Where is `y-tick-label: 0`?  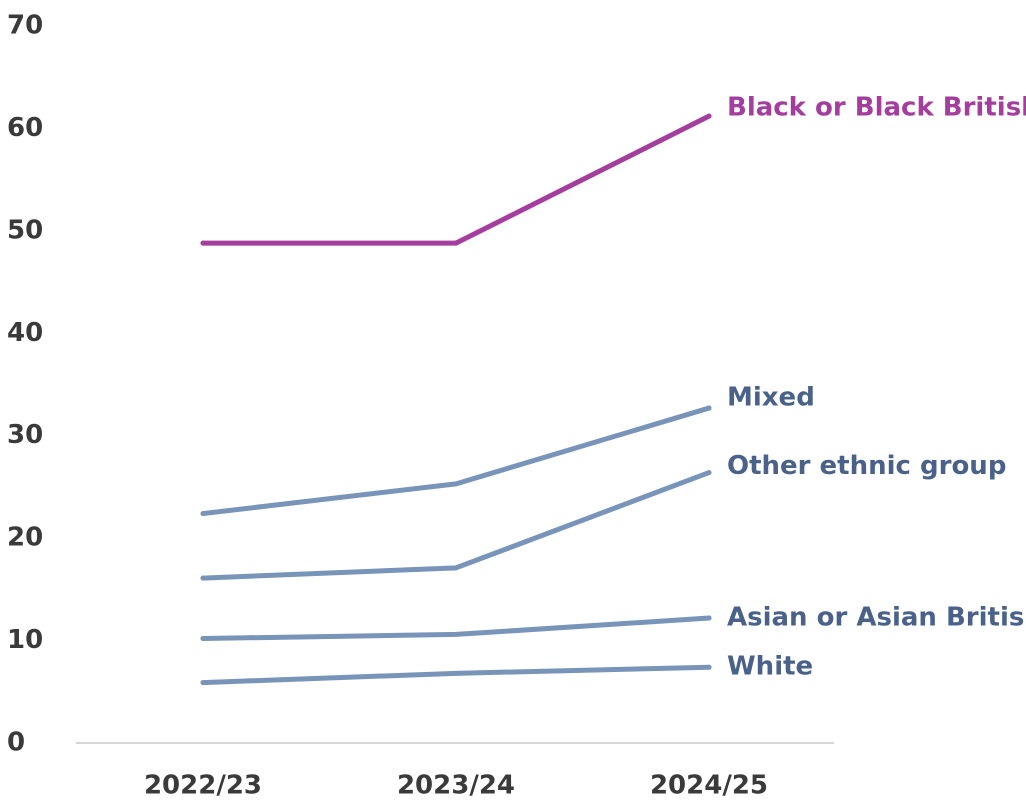
y-tick-label: 0 is located at coordinates (16, 743).